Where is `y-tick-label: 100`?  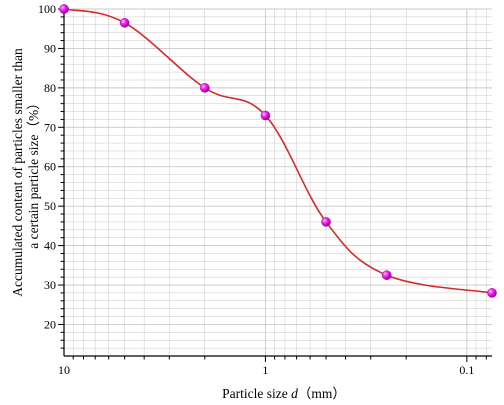
y-tick-label: 100 is located at coordinates (47, 9).